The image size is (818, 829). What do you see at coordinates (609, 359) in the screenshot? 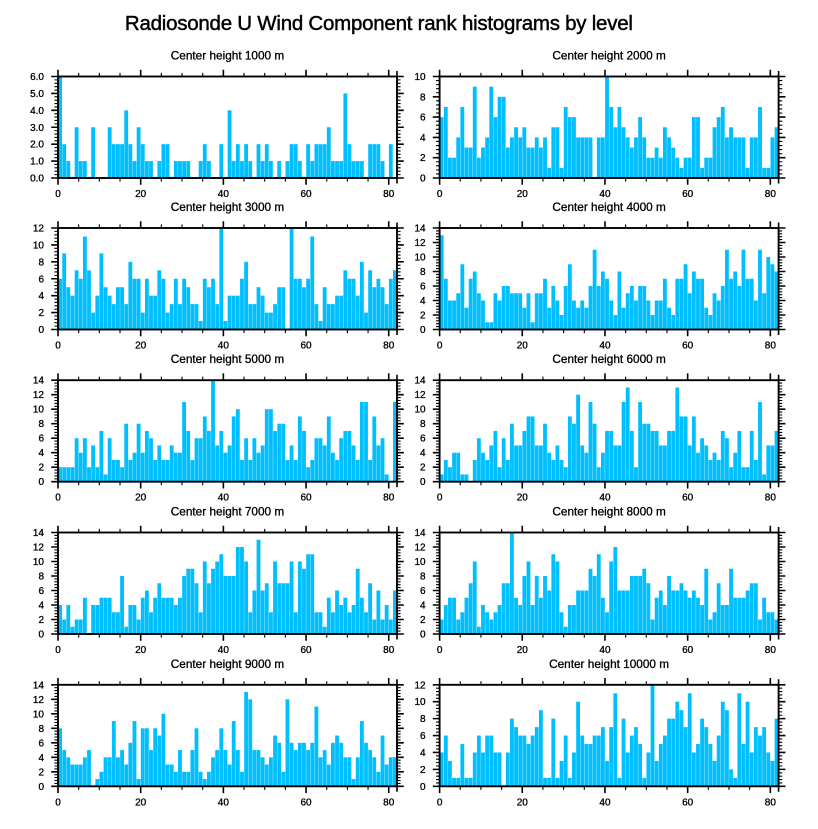
I see `svg-text: Center height 6000 m` at bounding box center [609, 359].